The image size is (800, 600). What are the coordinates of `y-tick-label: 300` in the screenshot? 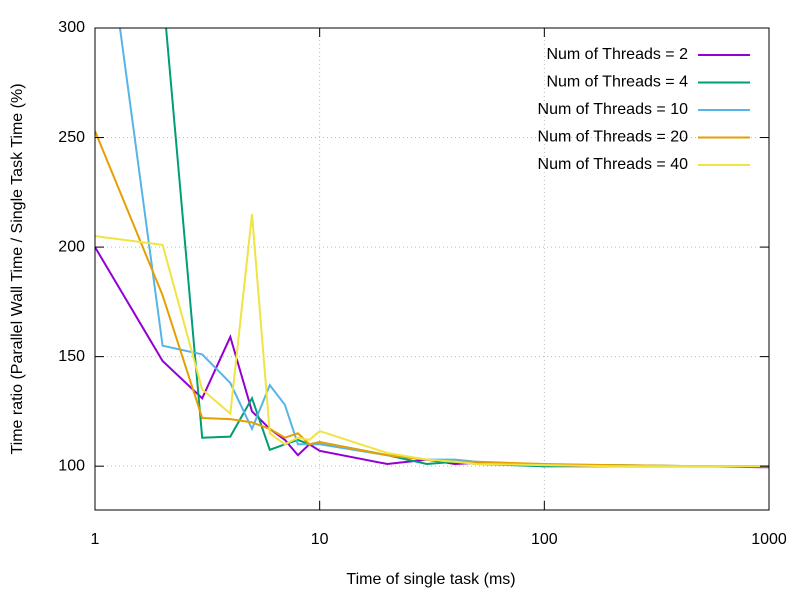 It's located at (71, 27).